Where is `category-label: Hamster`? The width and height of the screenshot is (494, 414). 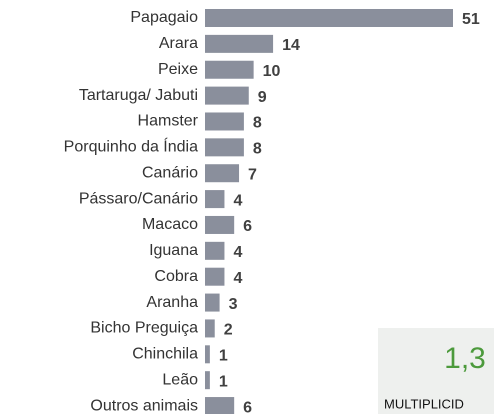 category-label: Hamster is located at coordinates (168, 121).